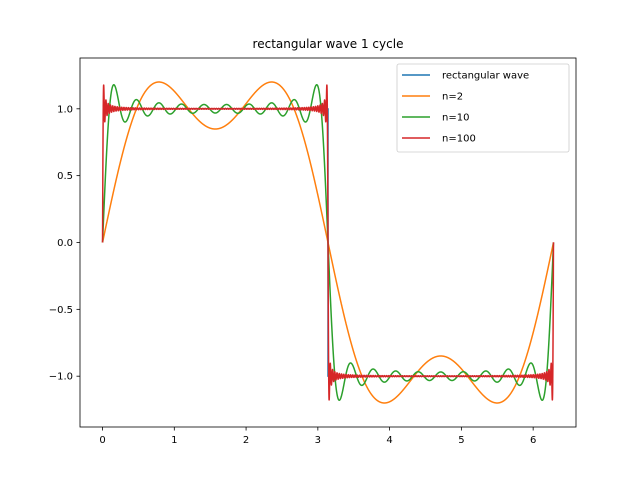  Describe the element at coordinates (328, 44) in the screenshot. I see `chart-title: rectangular wave 1 cycle` at that location.